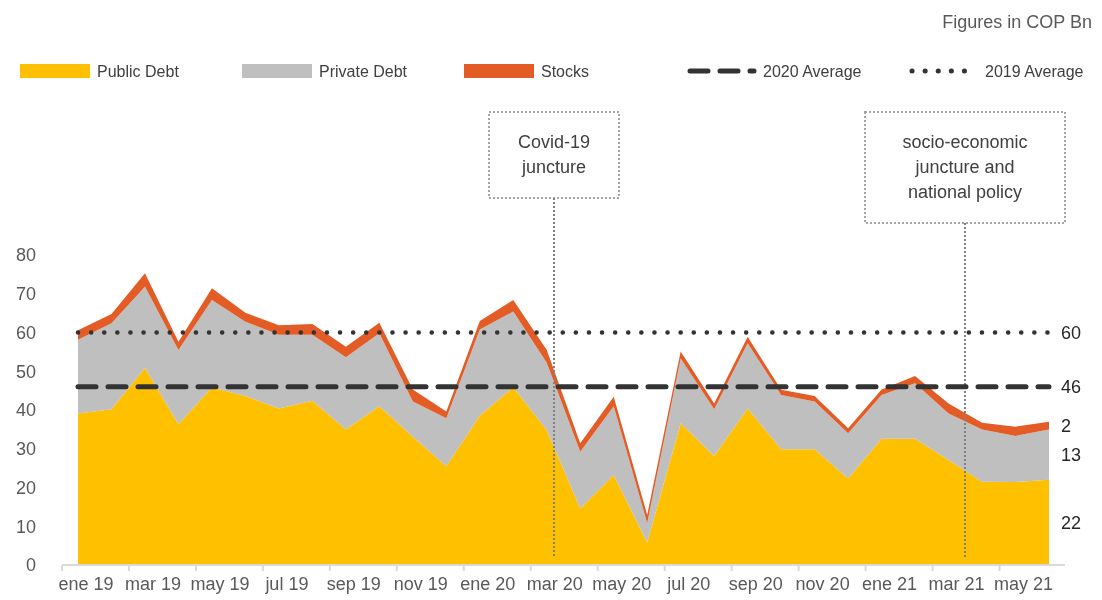 This screenshot has width=1102, height=600. Describe the element at coordinates (152, 584) in the screenshot. I see `x-tick-label: mar 19` at that location.